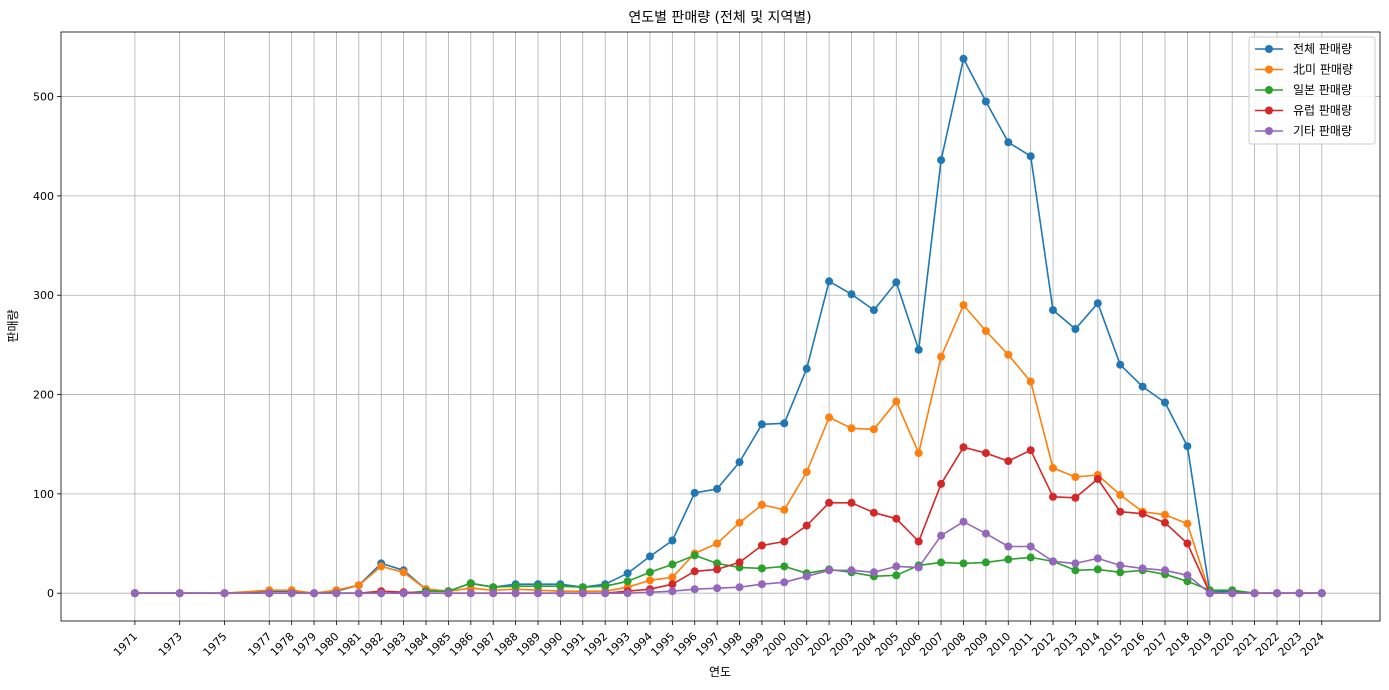 The height and width of the screenshot is (690, 1389). Describe the element at coordinates (1323, 70) in the screenshot. I see `legend-label: 北미 판매량` at that location.